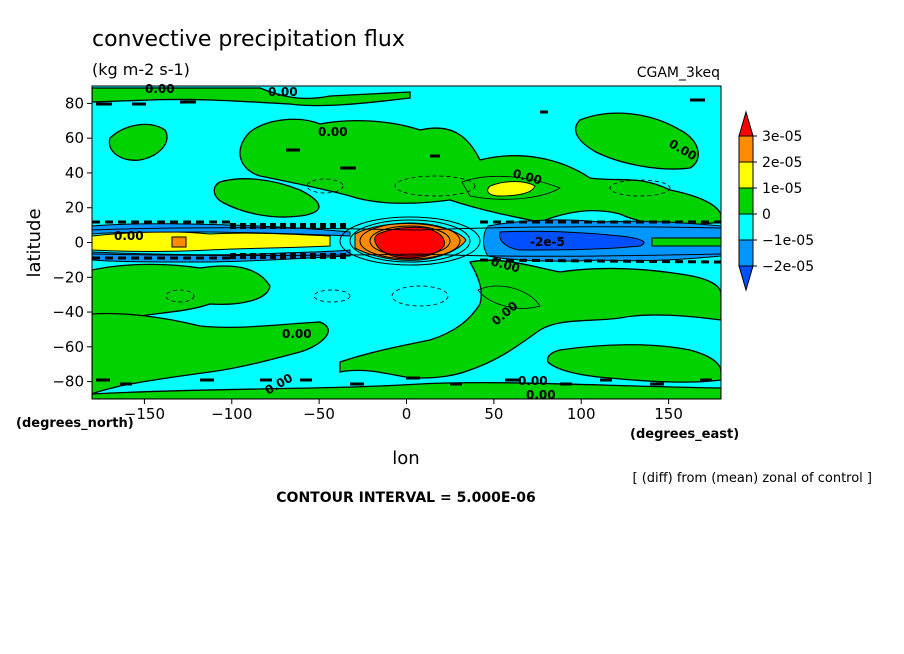  I want to click on x-tick-label: 0, so click(407, 414).